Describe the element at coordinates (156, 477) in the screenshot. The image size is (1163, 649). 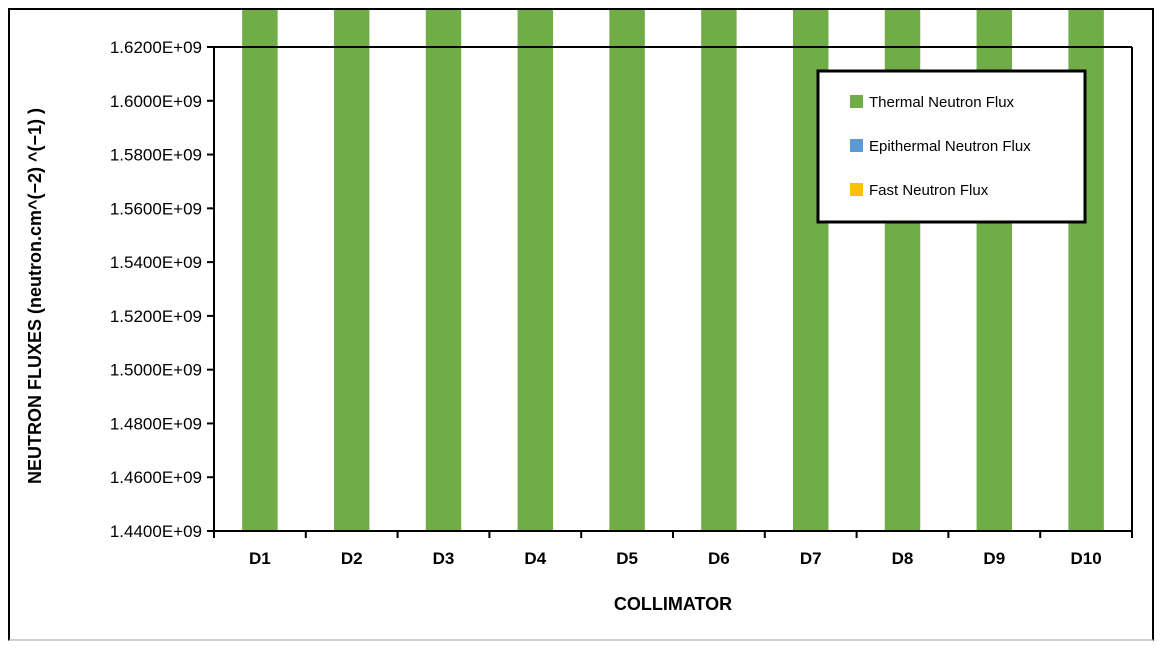
I see `y-tick-label: 1.4600E+09` at that location.